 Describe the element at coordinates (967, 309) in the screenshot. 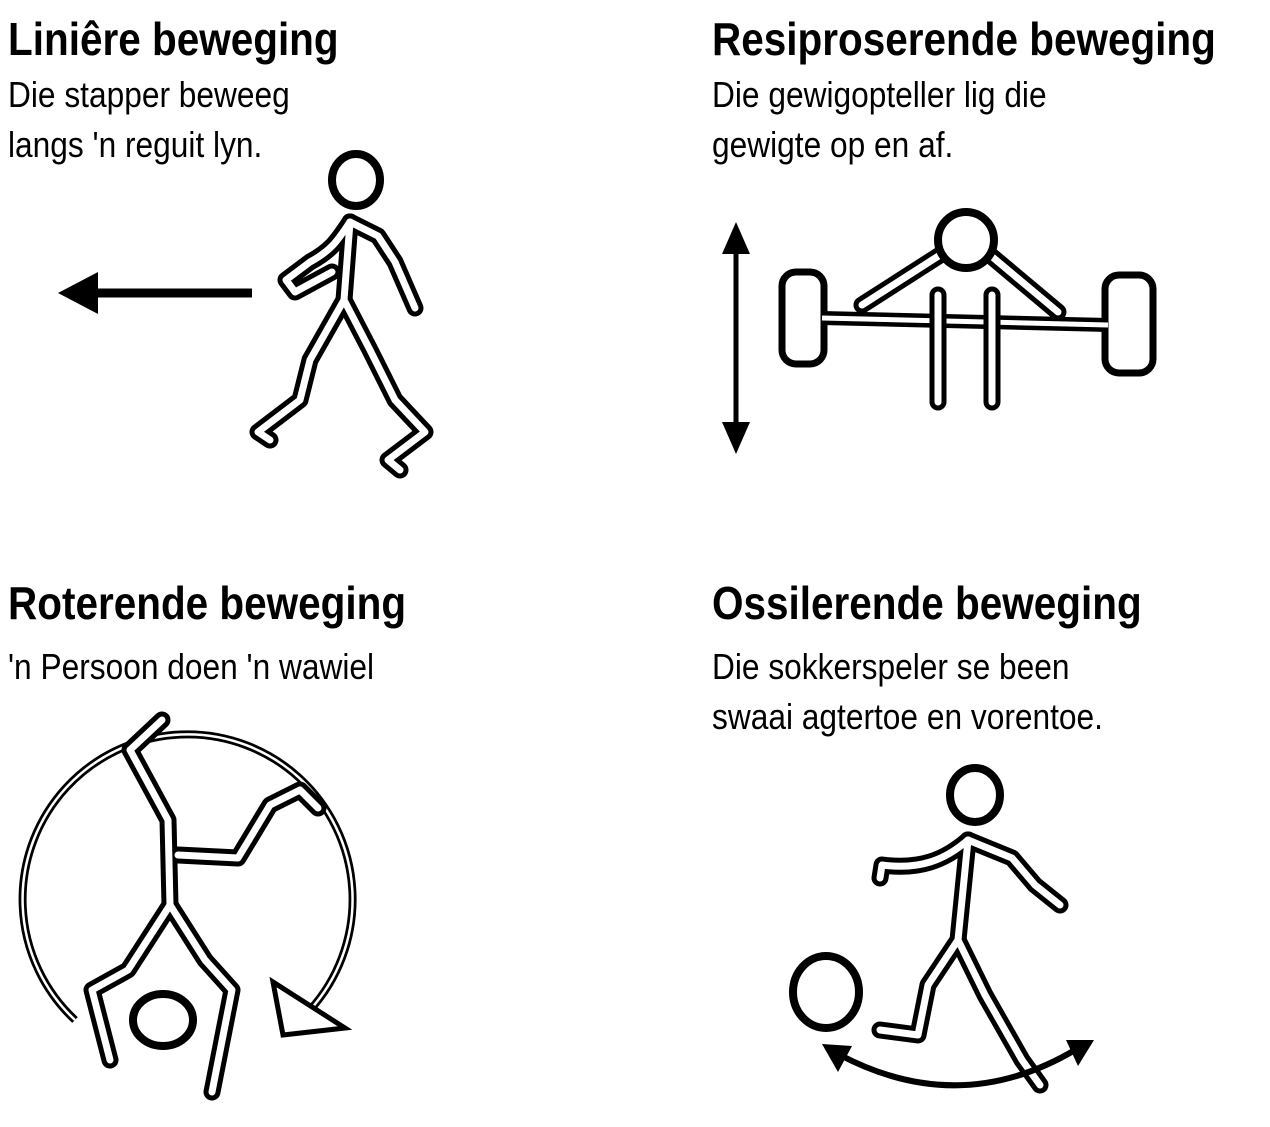

I see `weightlifter-icon` at that location.